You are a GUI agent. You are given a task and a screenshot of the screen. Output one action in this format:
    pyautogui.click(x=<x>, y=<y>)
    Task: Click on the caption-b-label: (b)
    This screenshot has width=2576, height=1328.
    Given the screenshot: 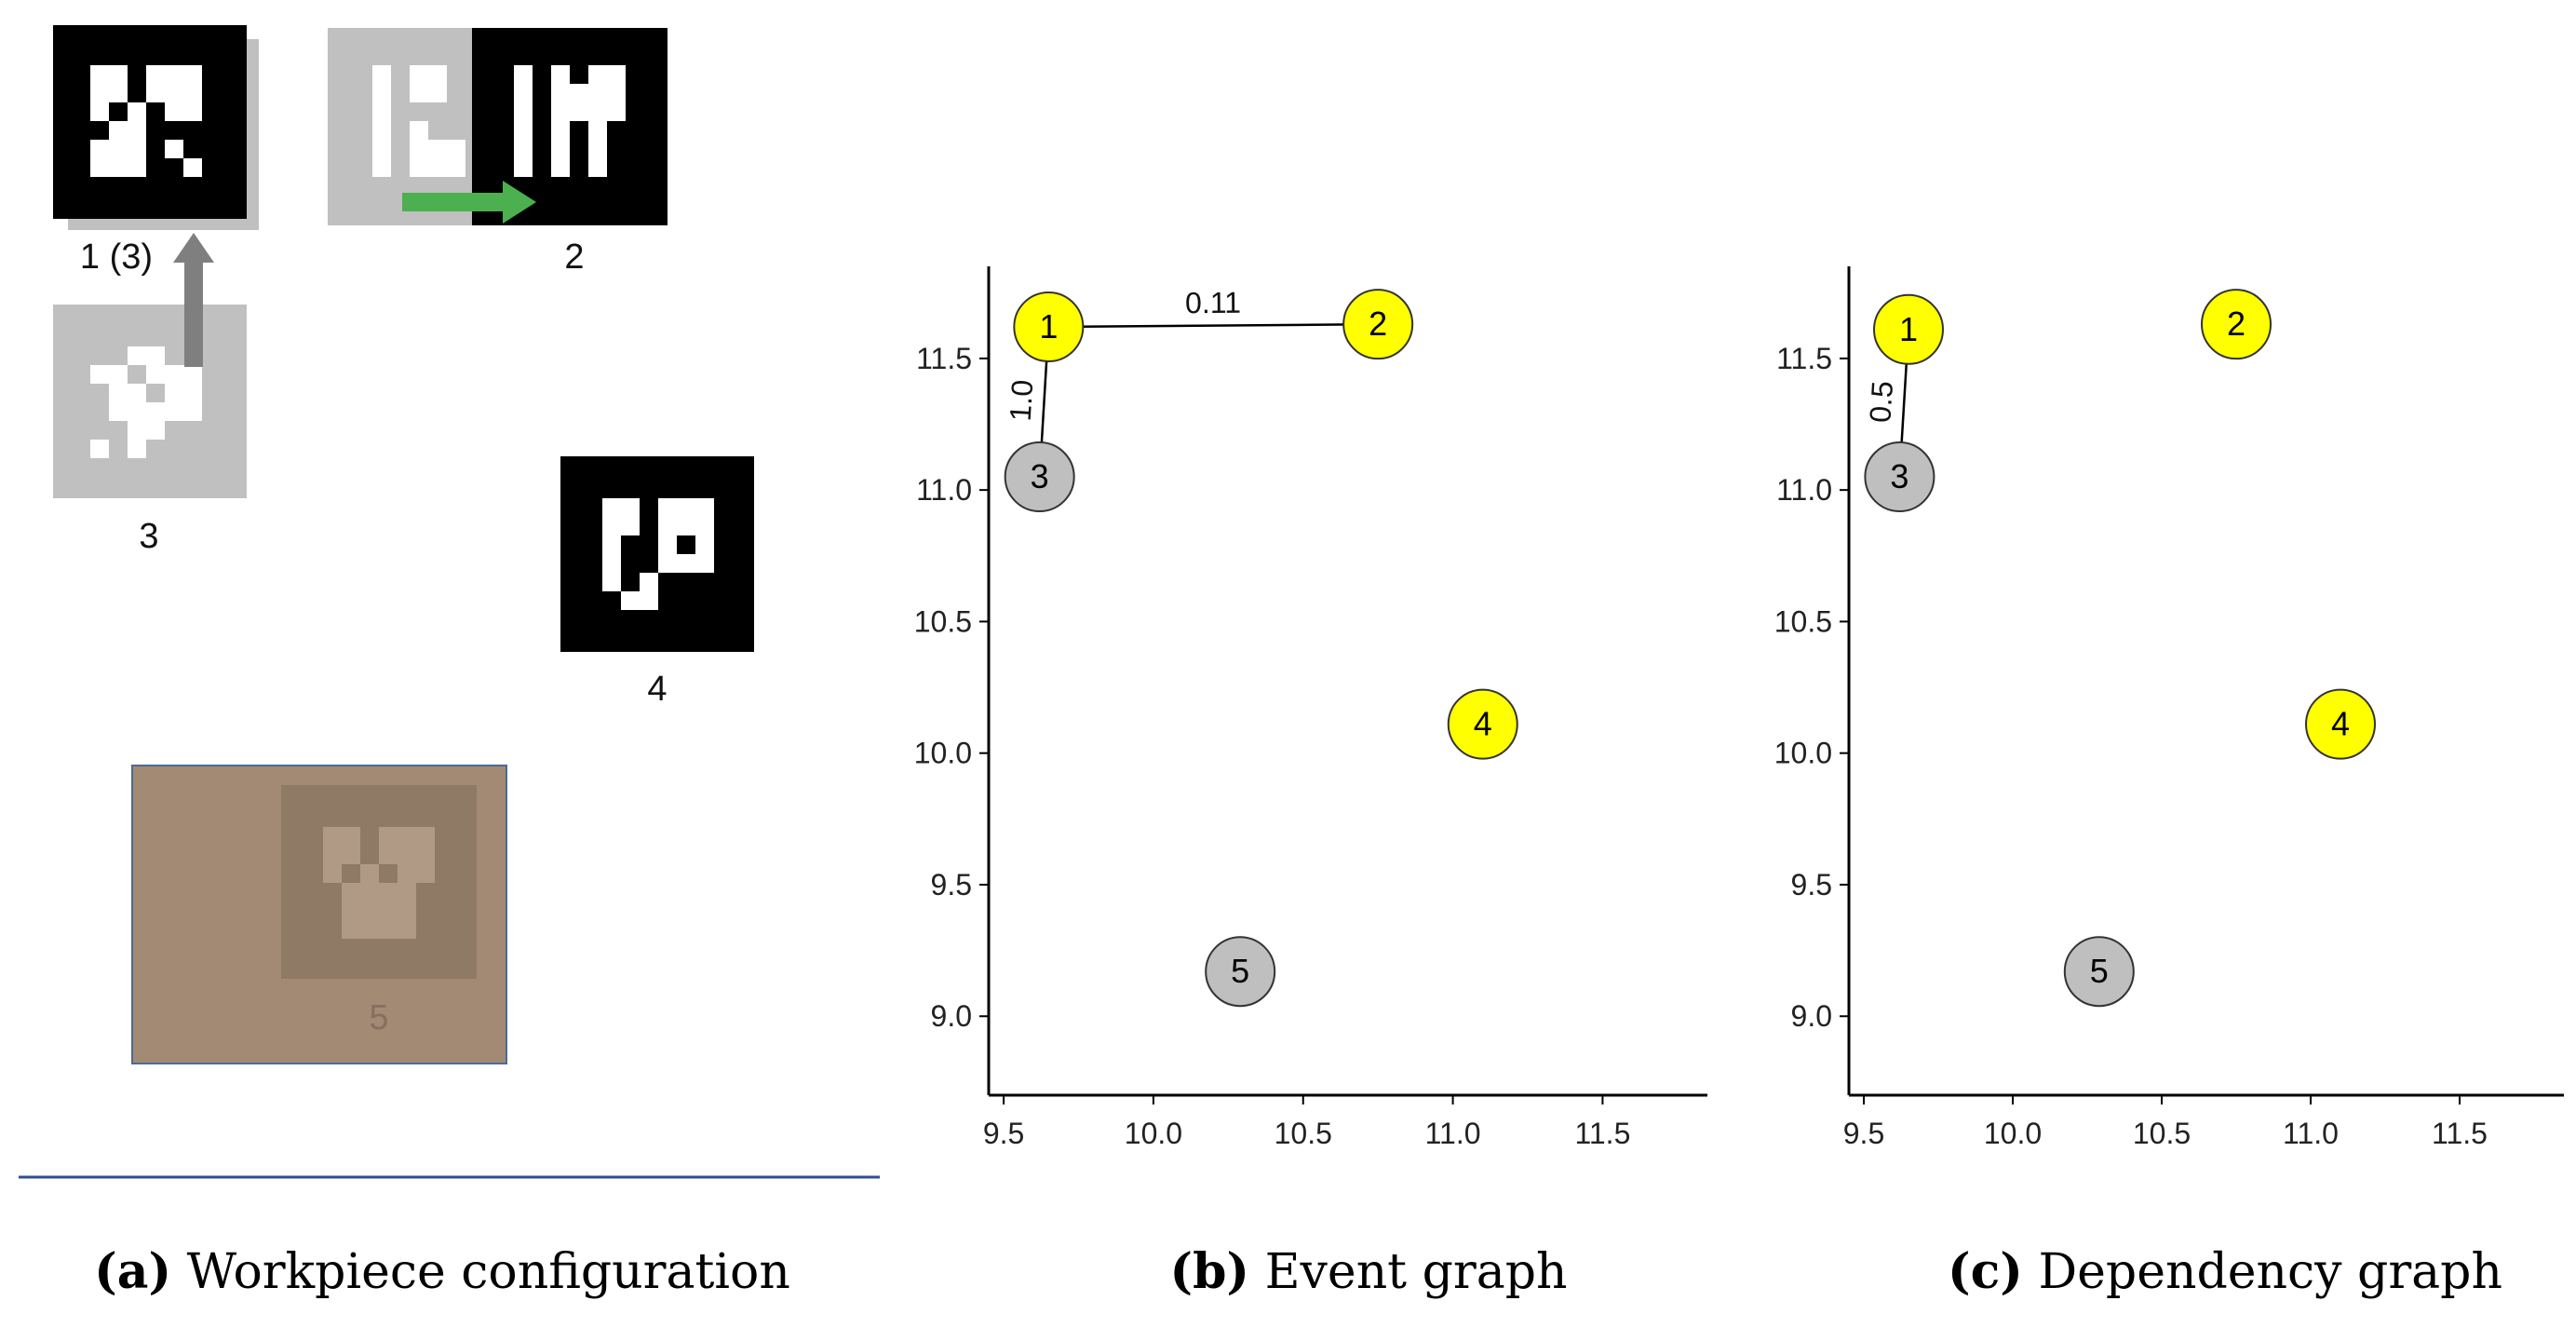 What is the action you would take?
    pyautogui.click(x=1209, y=1271)
    